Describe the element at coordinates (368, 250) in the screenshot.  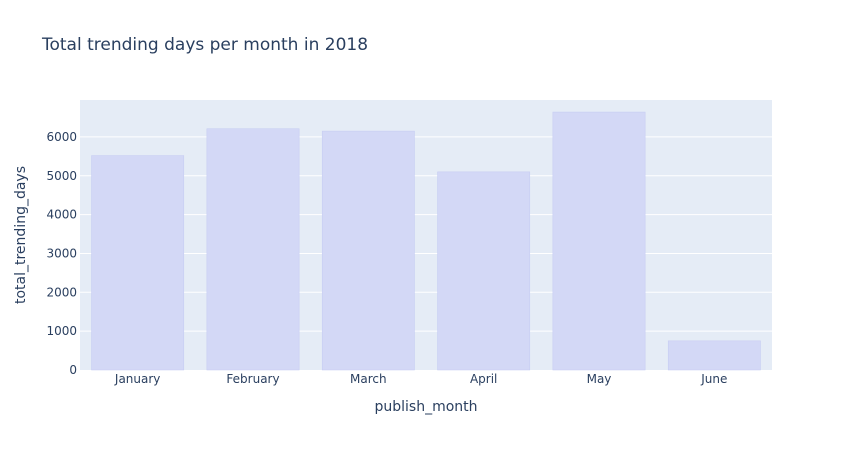
I see `bar-march` at that location.